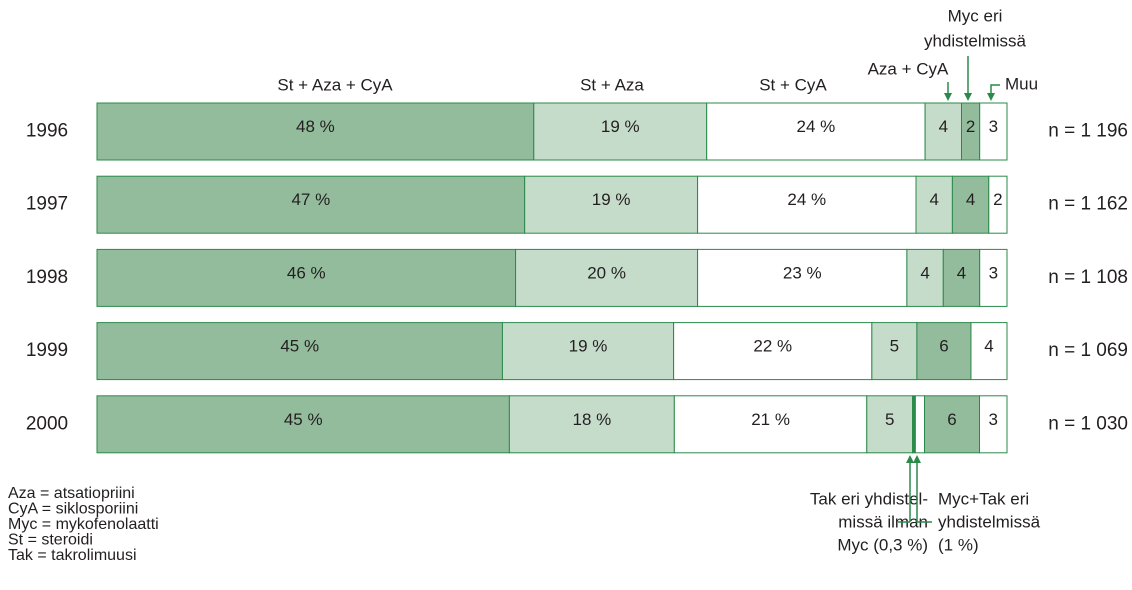 This screenshot has width=1132, height=590. I want to click on note: Aza = atsatiopriini, so click(71, 493).